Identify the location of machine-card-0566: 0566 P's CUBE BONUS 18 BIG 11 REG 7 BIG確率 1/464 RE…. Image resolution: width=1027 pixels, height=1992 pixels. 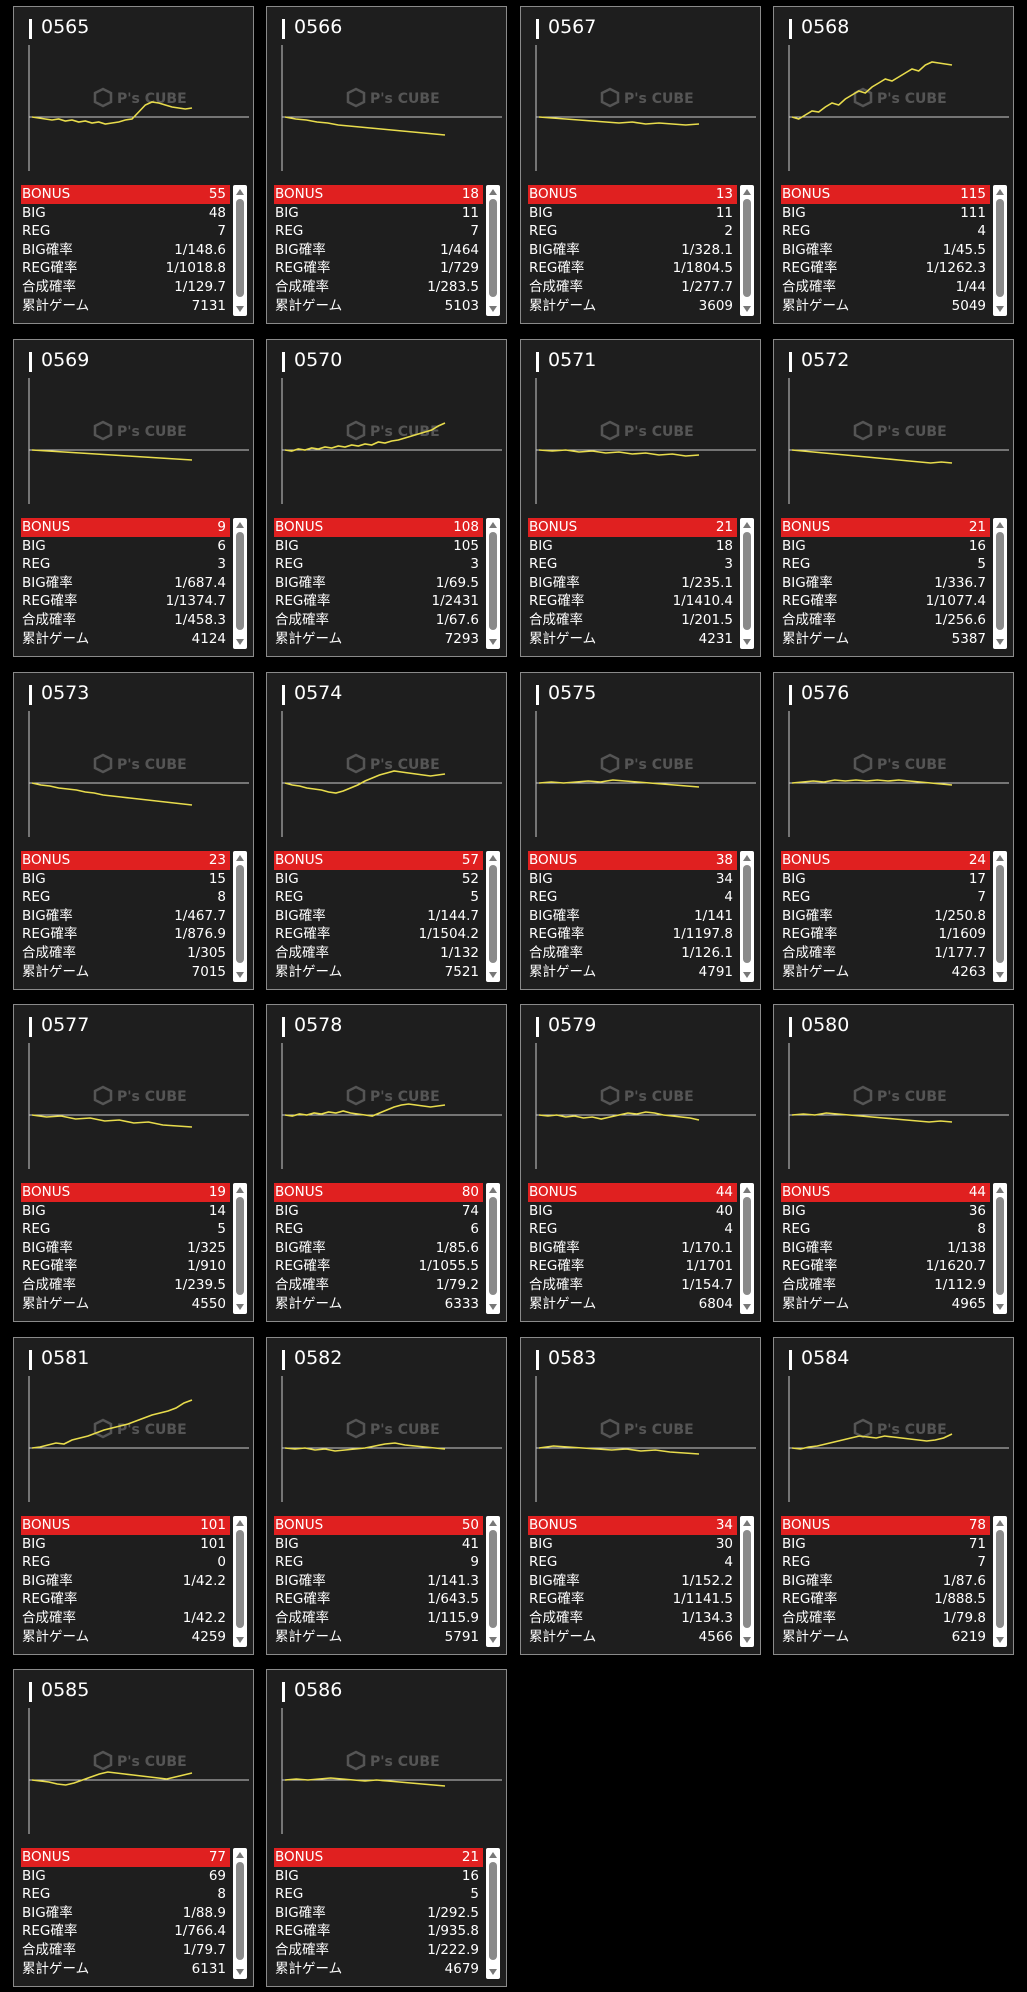
(386, 165).